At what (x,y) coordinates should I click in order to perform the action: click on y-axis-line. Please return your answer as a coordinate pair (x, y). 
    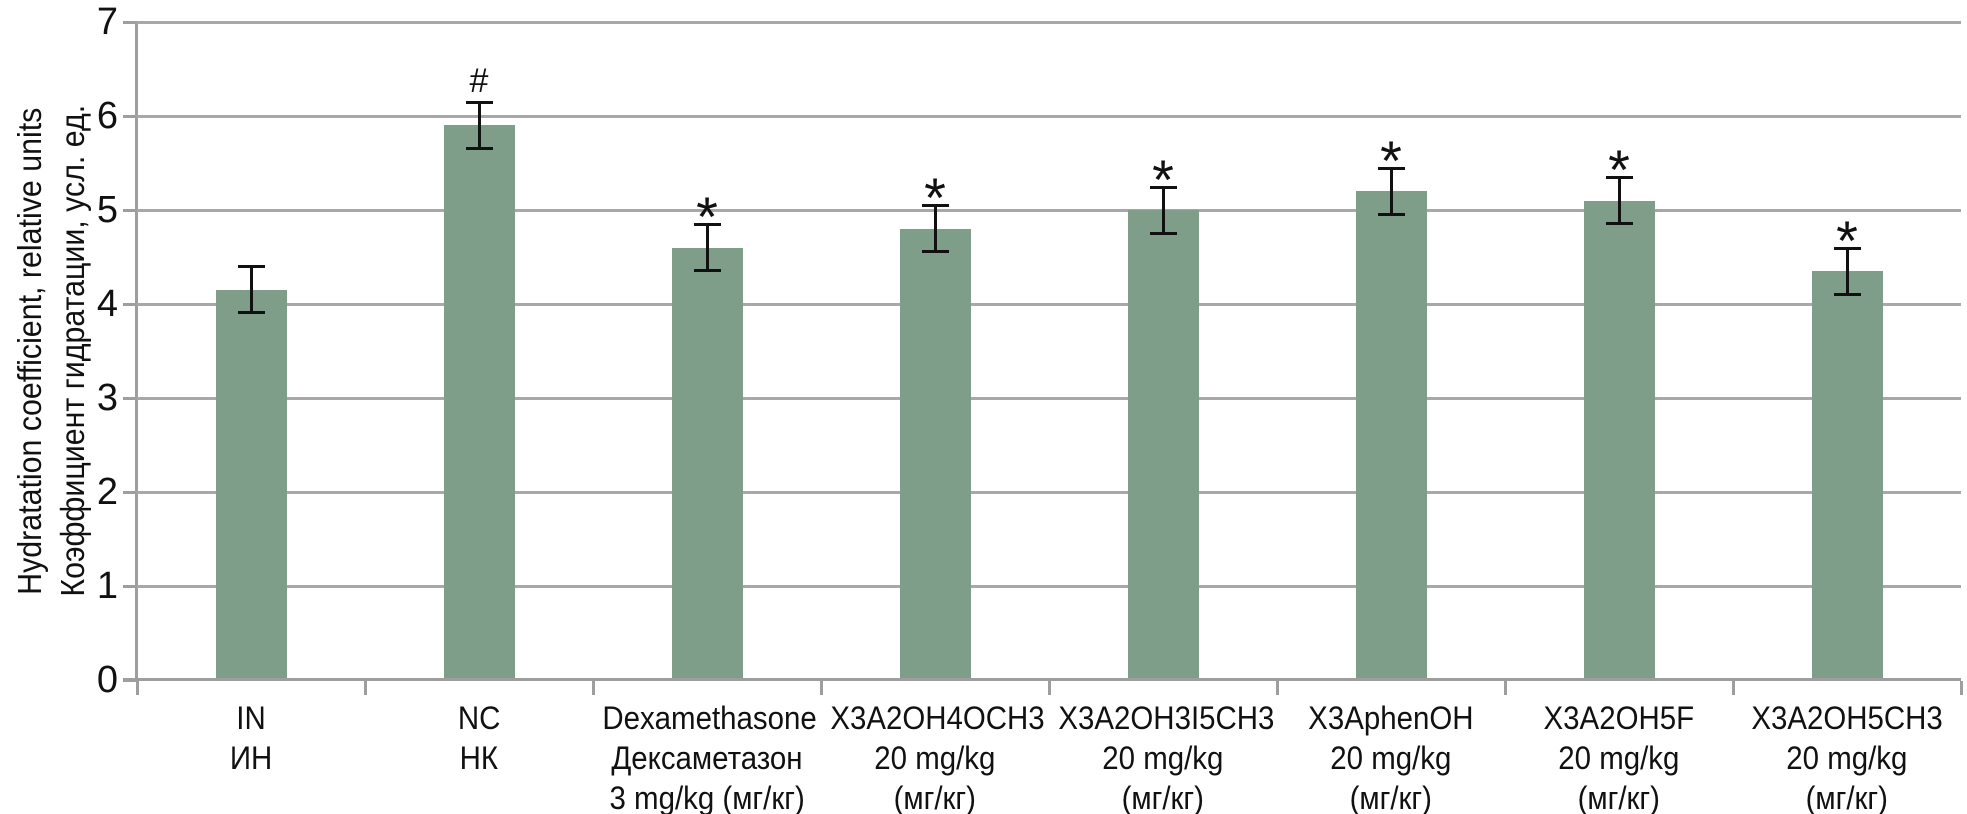
    Looking at the image, I should click on (136, 351).